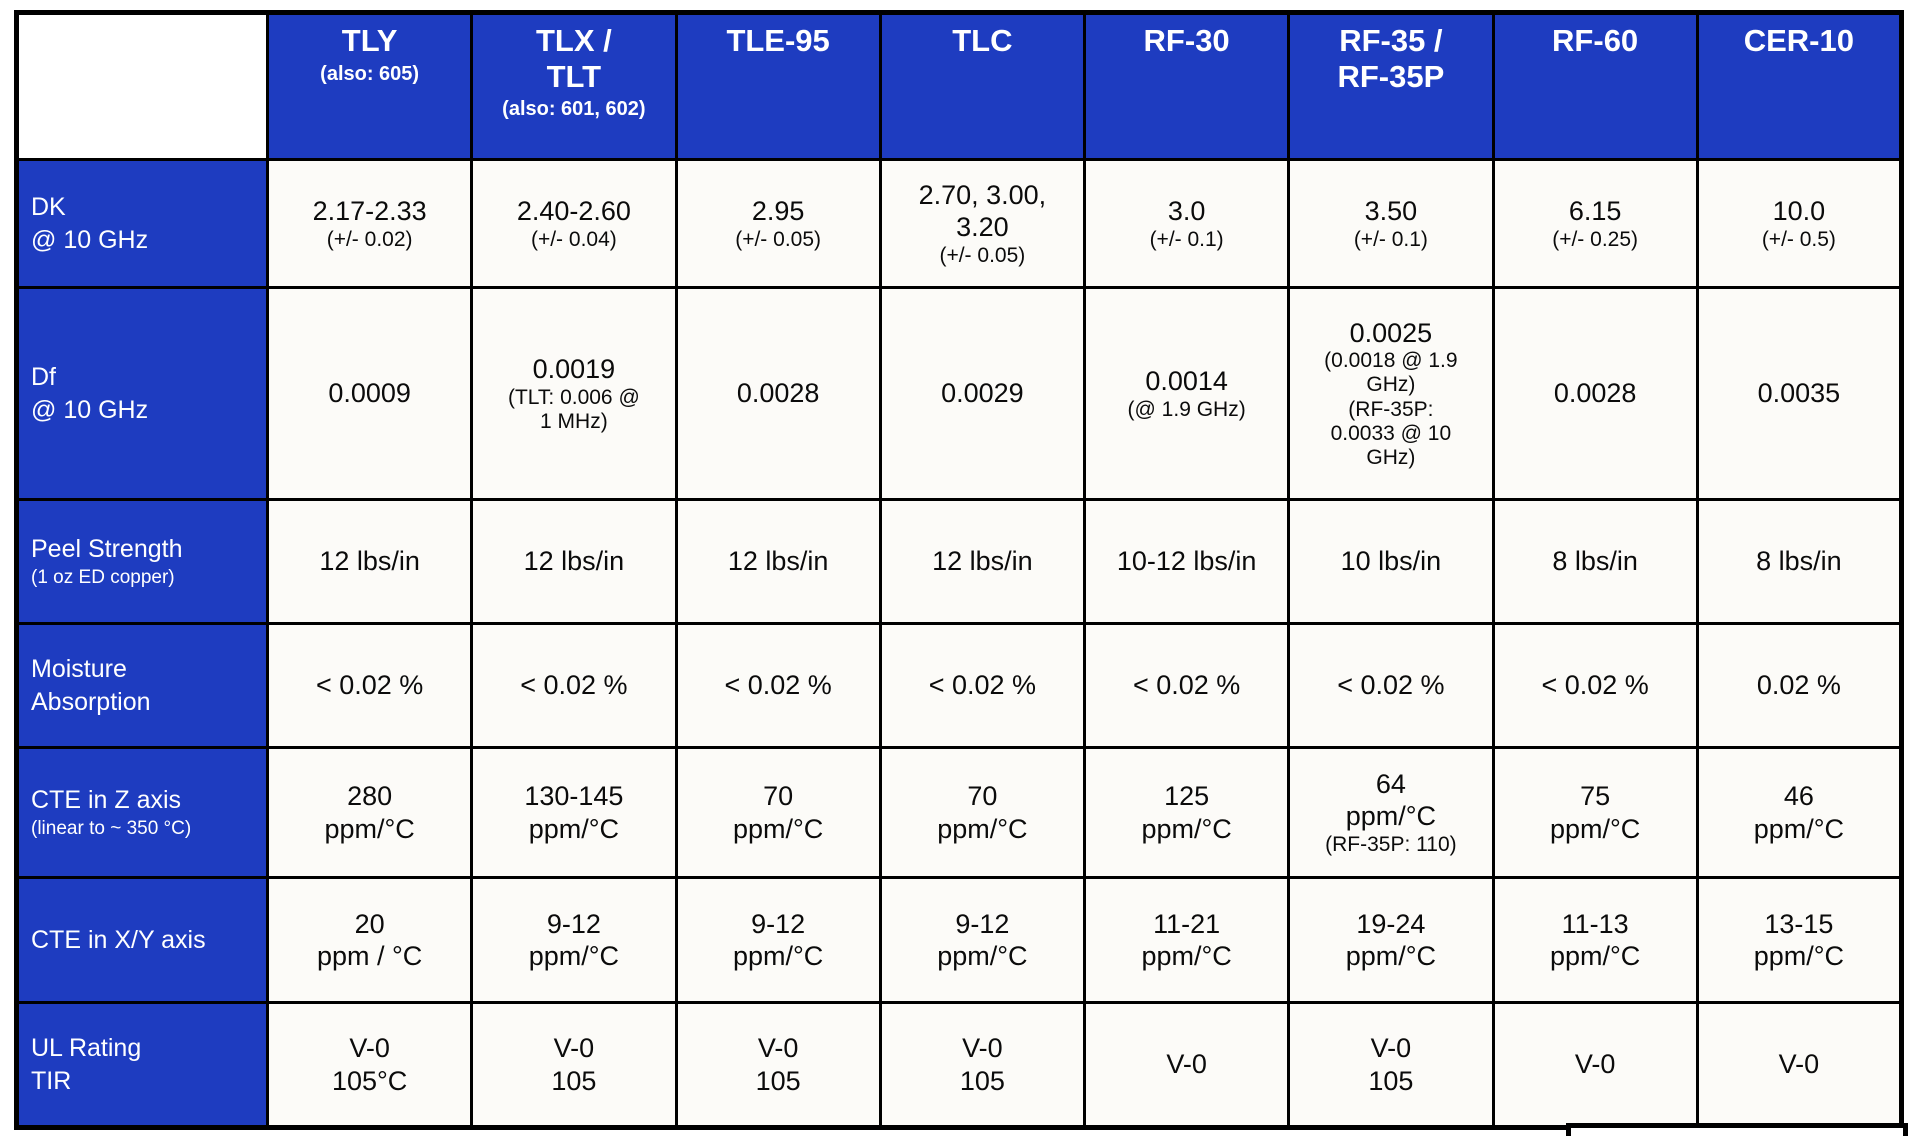 The height and width of the screenshot is (1136, 1920). I want to click on row-label: CTE in Z axis, so click(106, 800).